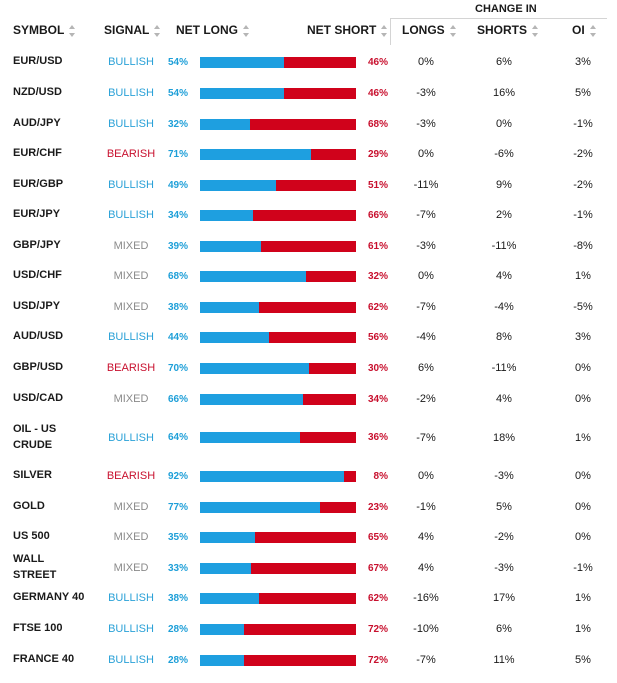  I want to click on oi-change-cell: 0%, so click(583, 507).